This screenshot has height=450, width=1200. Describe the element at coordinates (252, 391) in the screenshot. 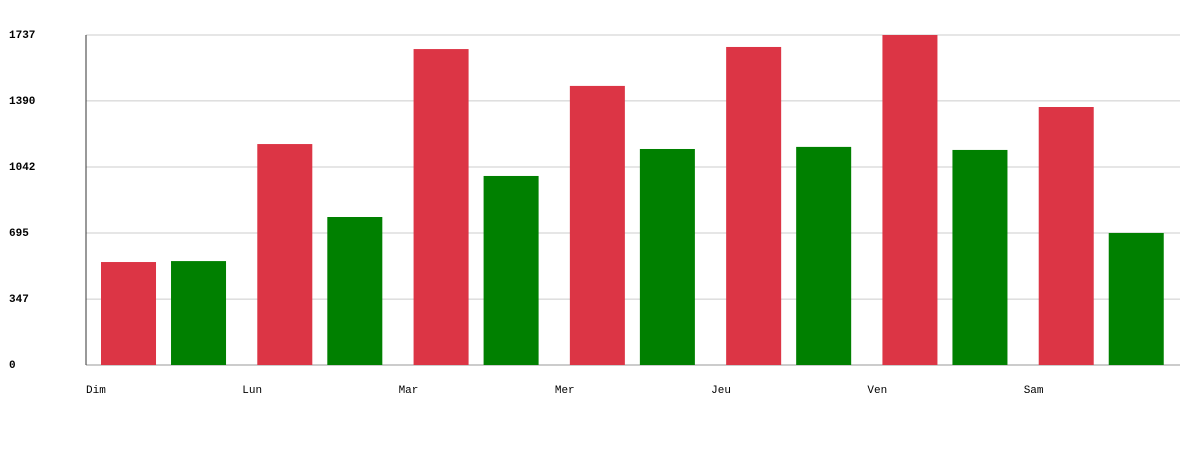

I see `x-tick-label: Lun` at that location.